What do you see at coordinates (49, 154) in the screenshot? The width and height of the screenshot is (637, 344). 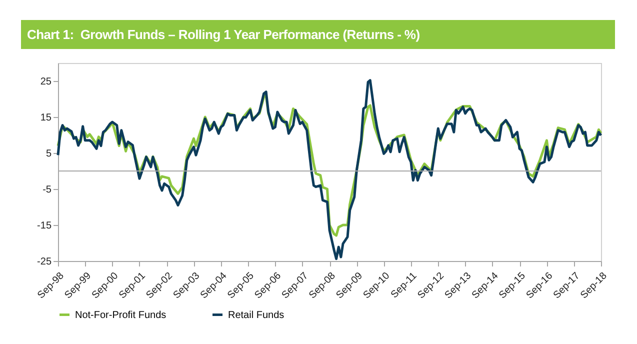 I see `y-tick-label: 5` at bounding box center [49, 154].